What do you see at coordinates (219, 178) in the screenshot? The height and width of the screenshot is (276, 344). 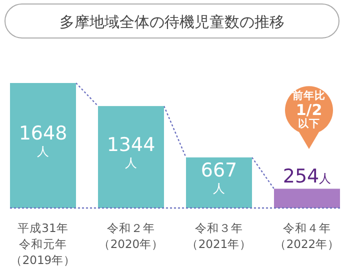 I see `data-label: 667人` at bounding box center [219, 178].